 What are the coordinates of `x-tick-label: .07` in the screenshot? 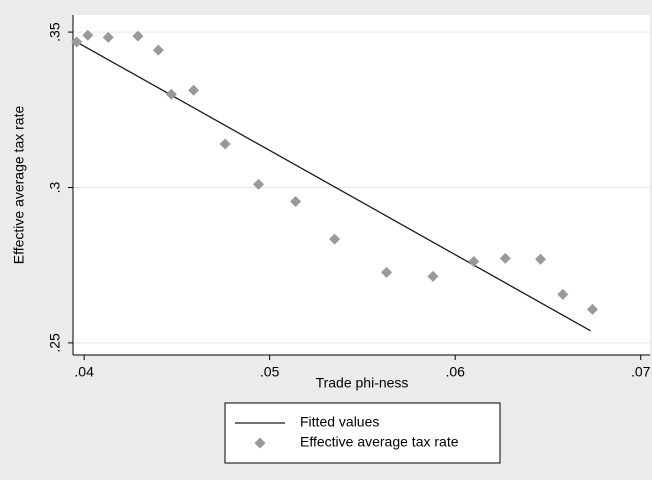 It's located at (641, 372).